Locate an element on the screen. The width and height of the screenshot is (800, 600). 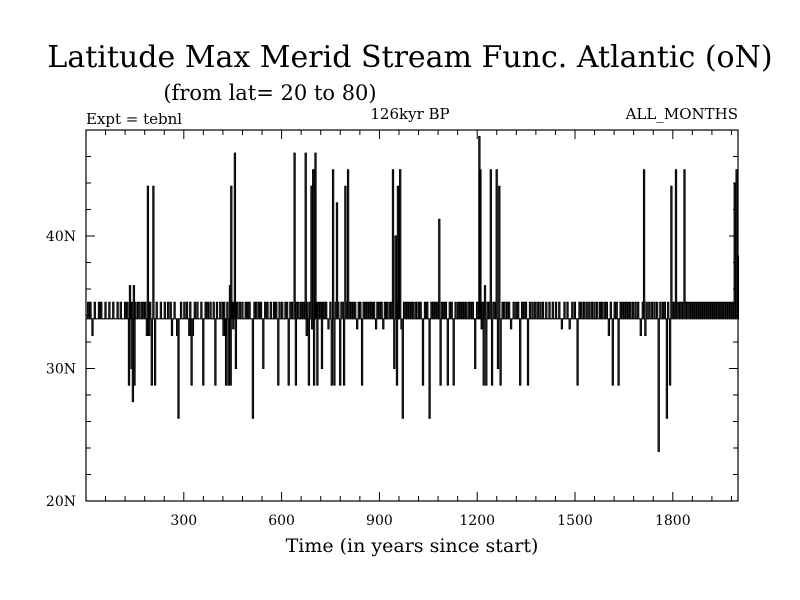
x-tick-label: 1200 is located at coordinates (477, 521).